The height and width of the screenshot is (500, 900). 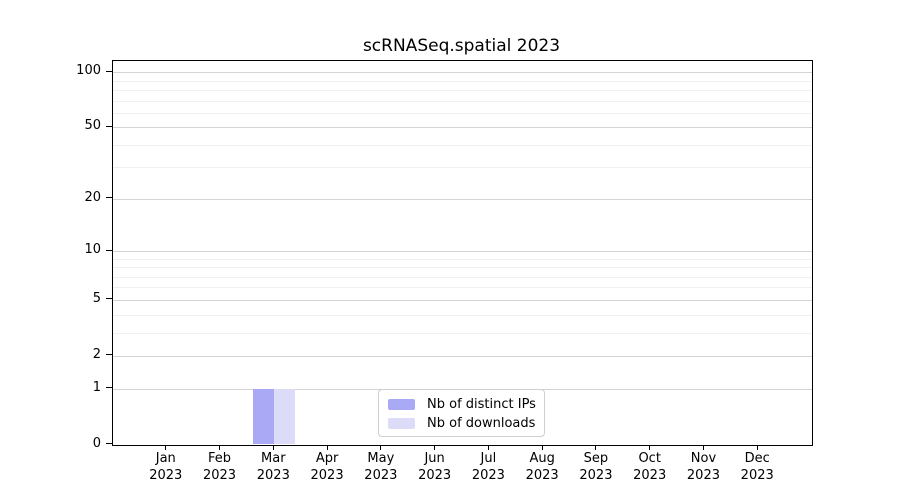 I want to click on y-tick-label: 10, so click(x=92, y=249).